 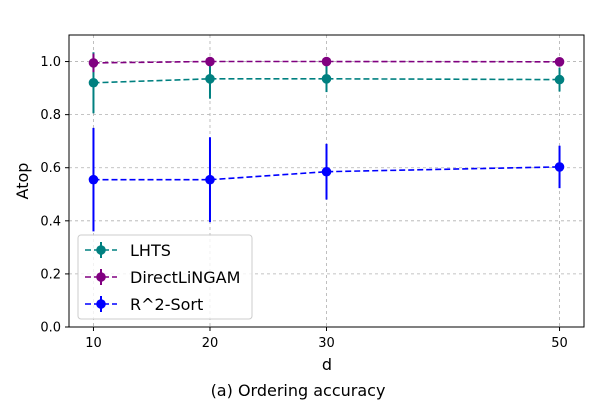 What do you see at coordinates (50, 62) in the screenshot?
I see `y-tick-label: 1.0` at bounding box center [50, 62].